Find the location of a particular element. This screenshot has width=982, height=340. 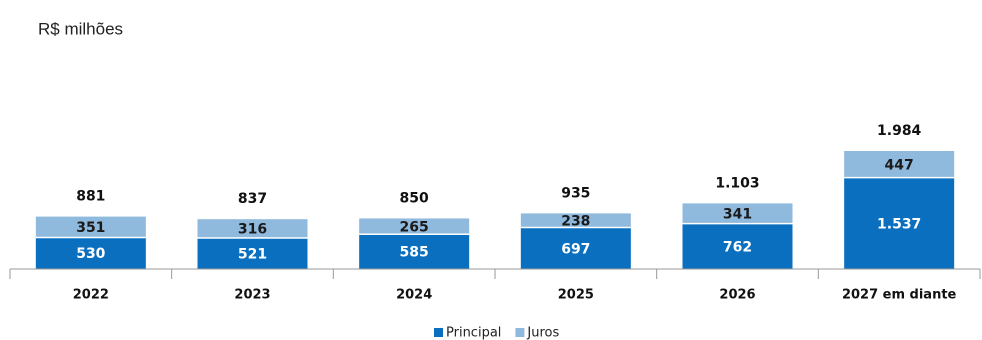

value-label: 341 is located at coordinates (737, 215).